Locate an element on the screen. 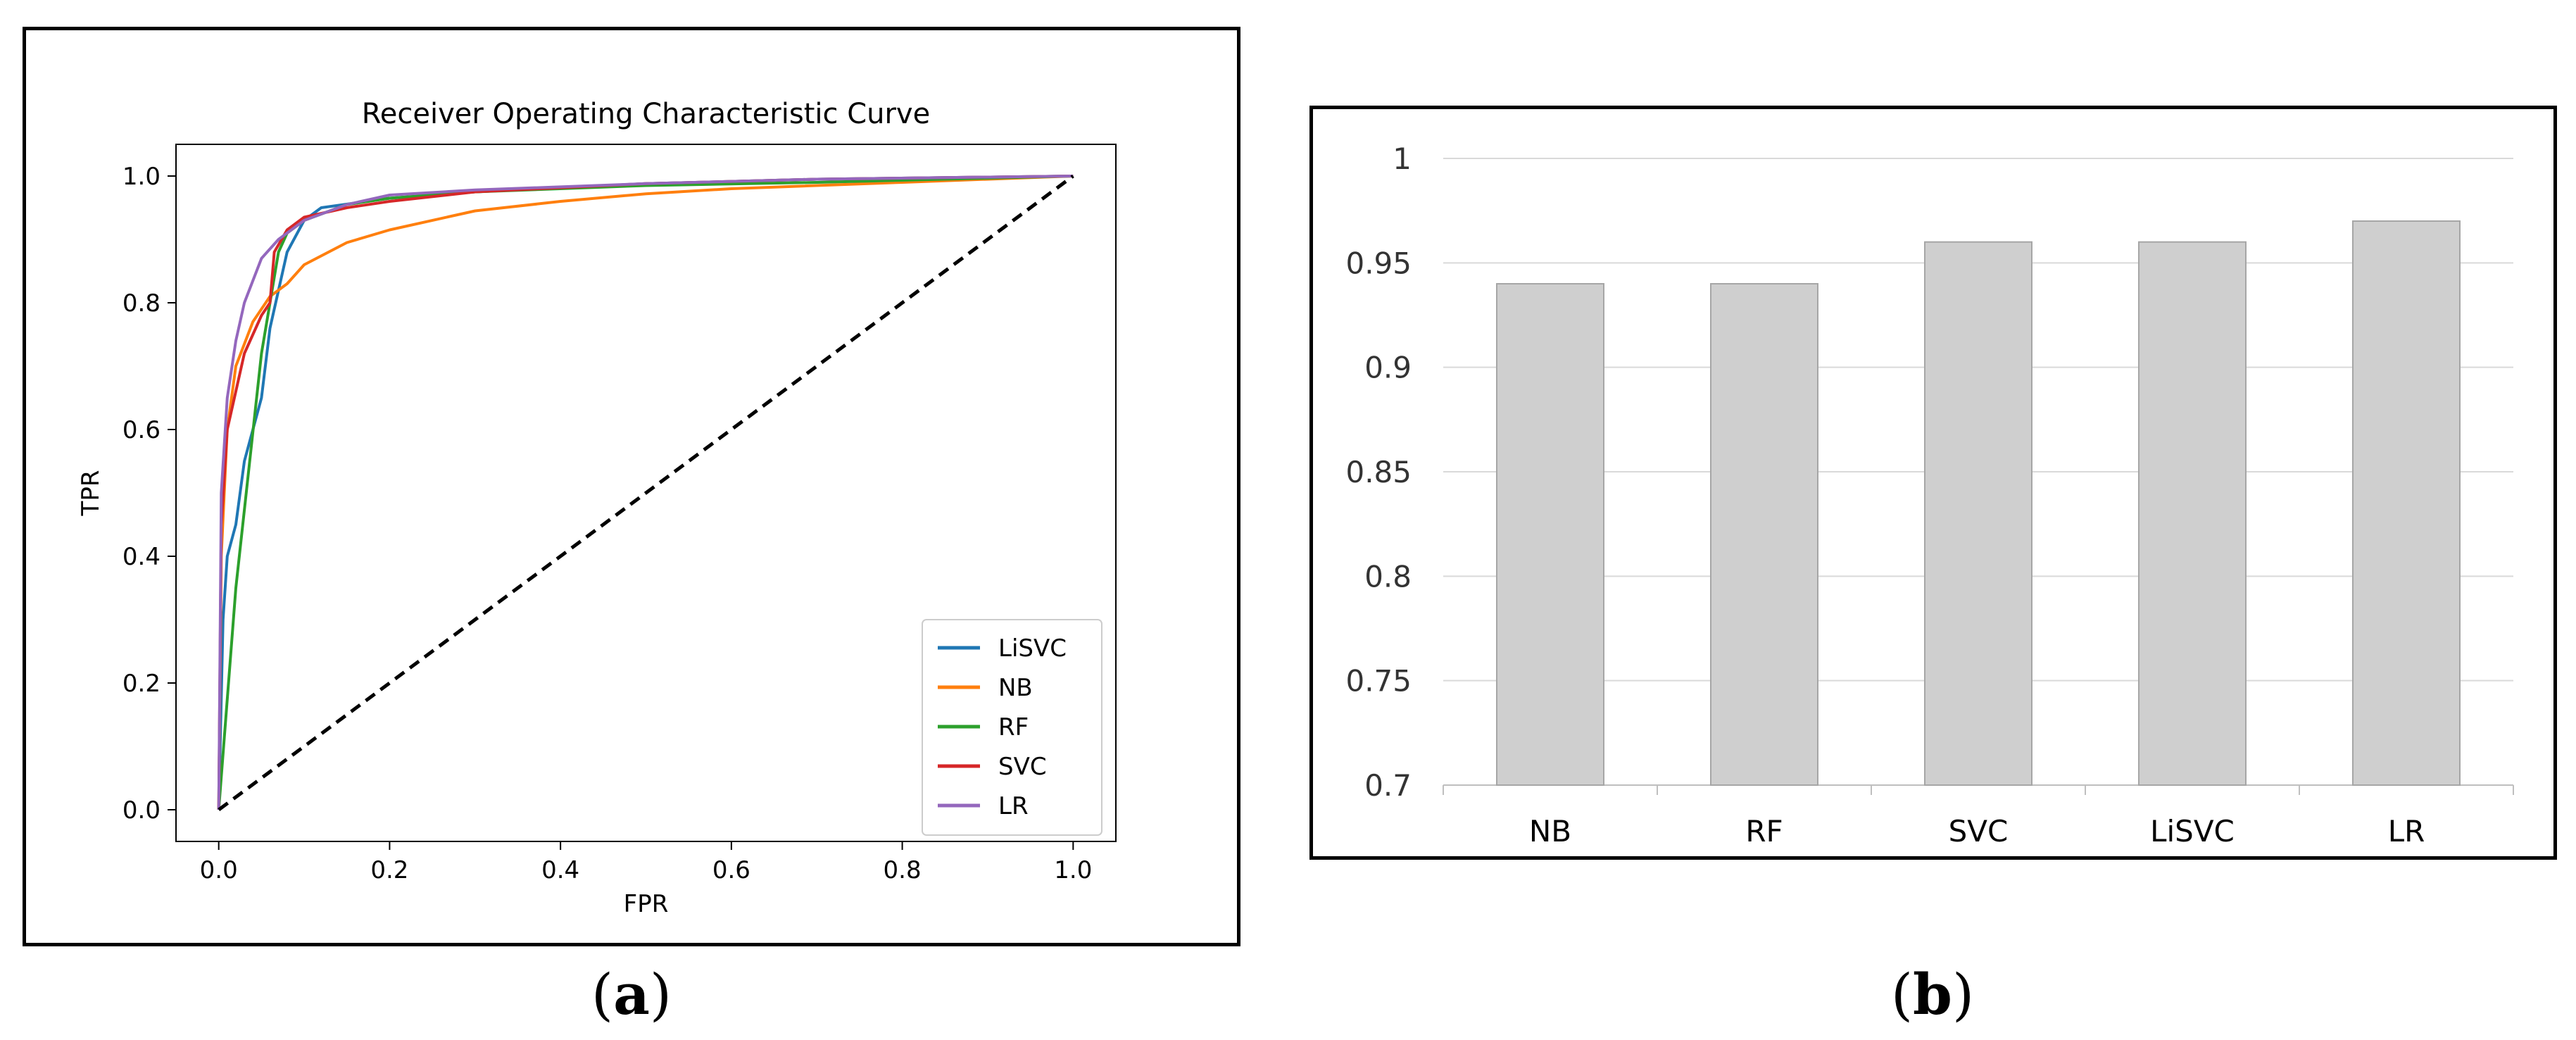 This screenshot has width=2576, height=1040. y-tick-label: 0.75 is located at coordinates (1379, 681).